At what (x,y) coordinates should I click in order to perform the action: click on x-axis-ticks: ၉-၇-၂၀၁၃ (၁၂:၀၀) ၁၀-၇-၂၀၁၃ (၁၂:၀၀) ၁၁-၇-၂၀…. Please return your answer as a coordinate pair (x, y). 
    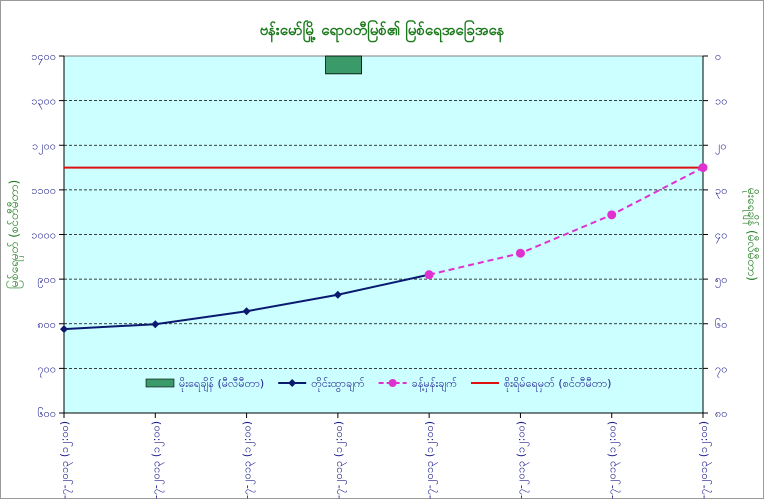
    Looking at the image, I should click on (385, 456).